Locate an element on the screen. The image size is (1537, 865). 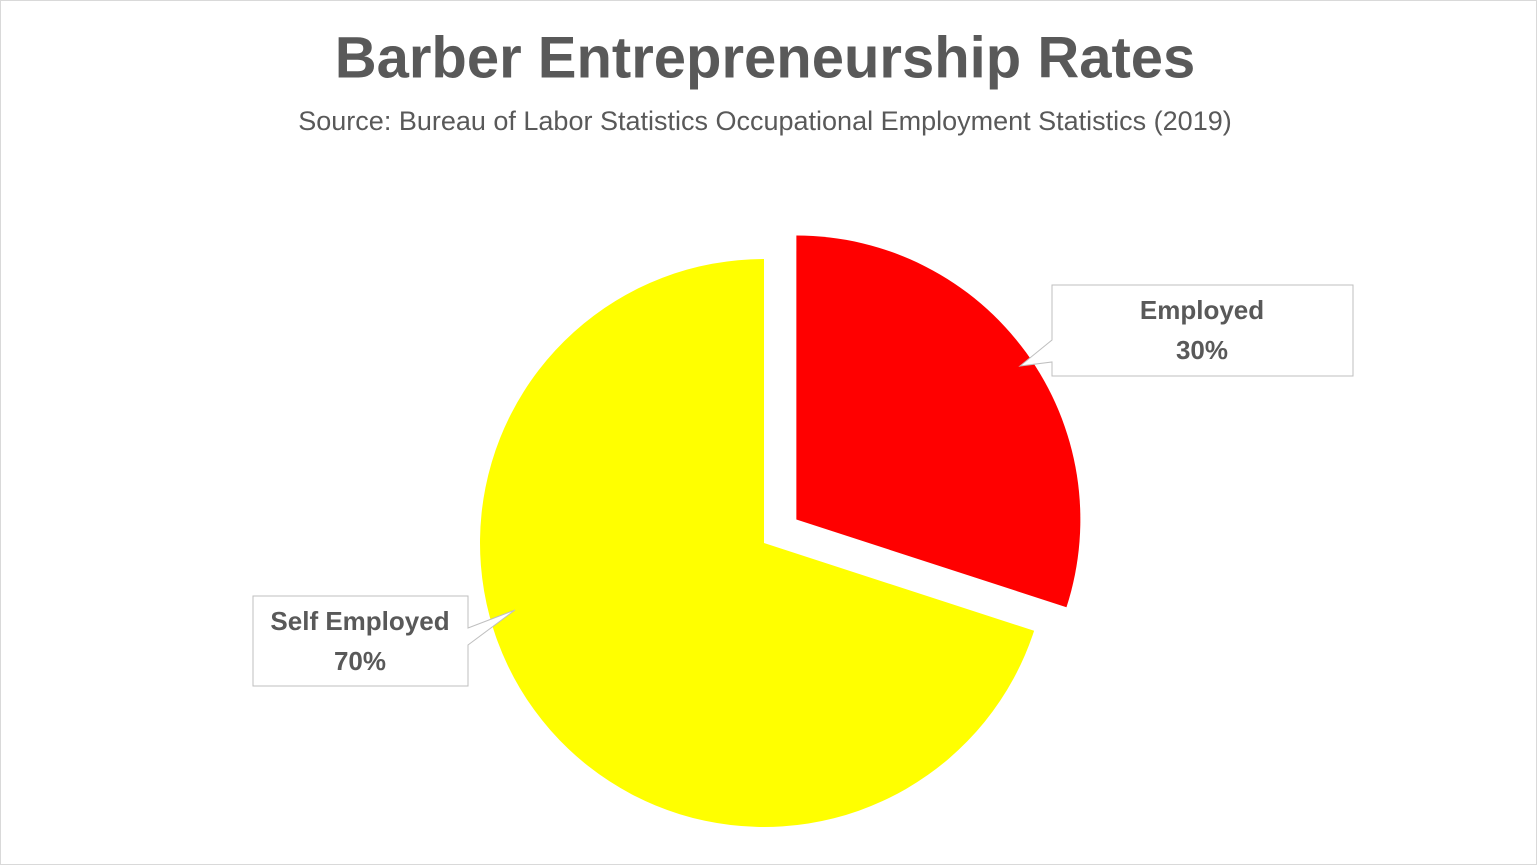
pie-slice is located at coordinates (938, 421).